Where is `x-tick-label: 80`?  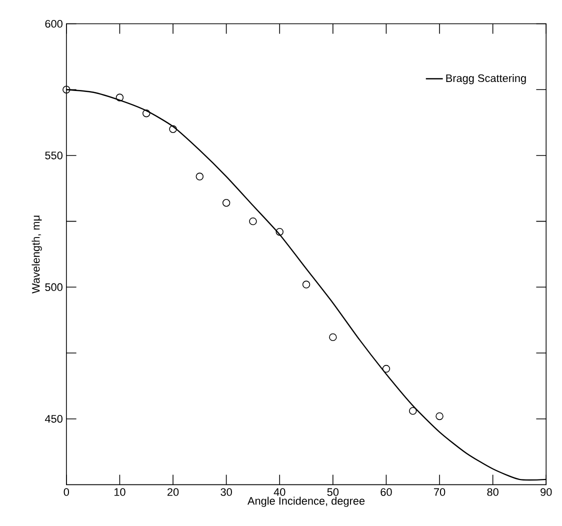
x-tick-label: 80 is located at coordinates (492, 492).